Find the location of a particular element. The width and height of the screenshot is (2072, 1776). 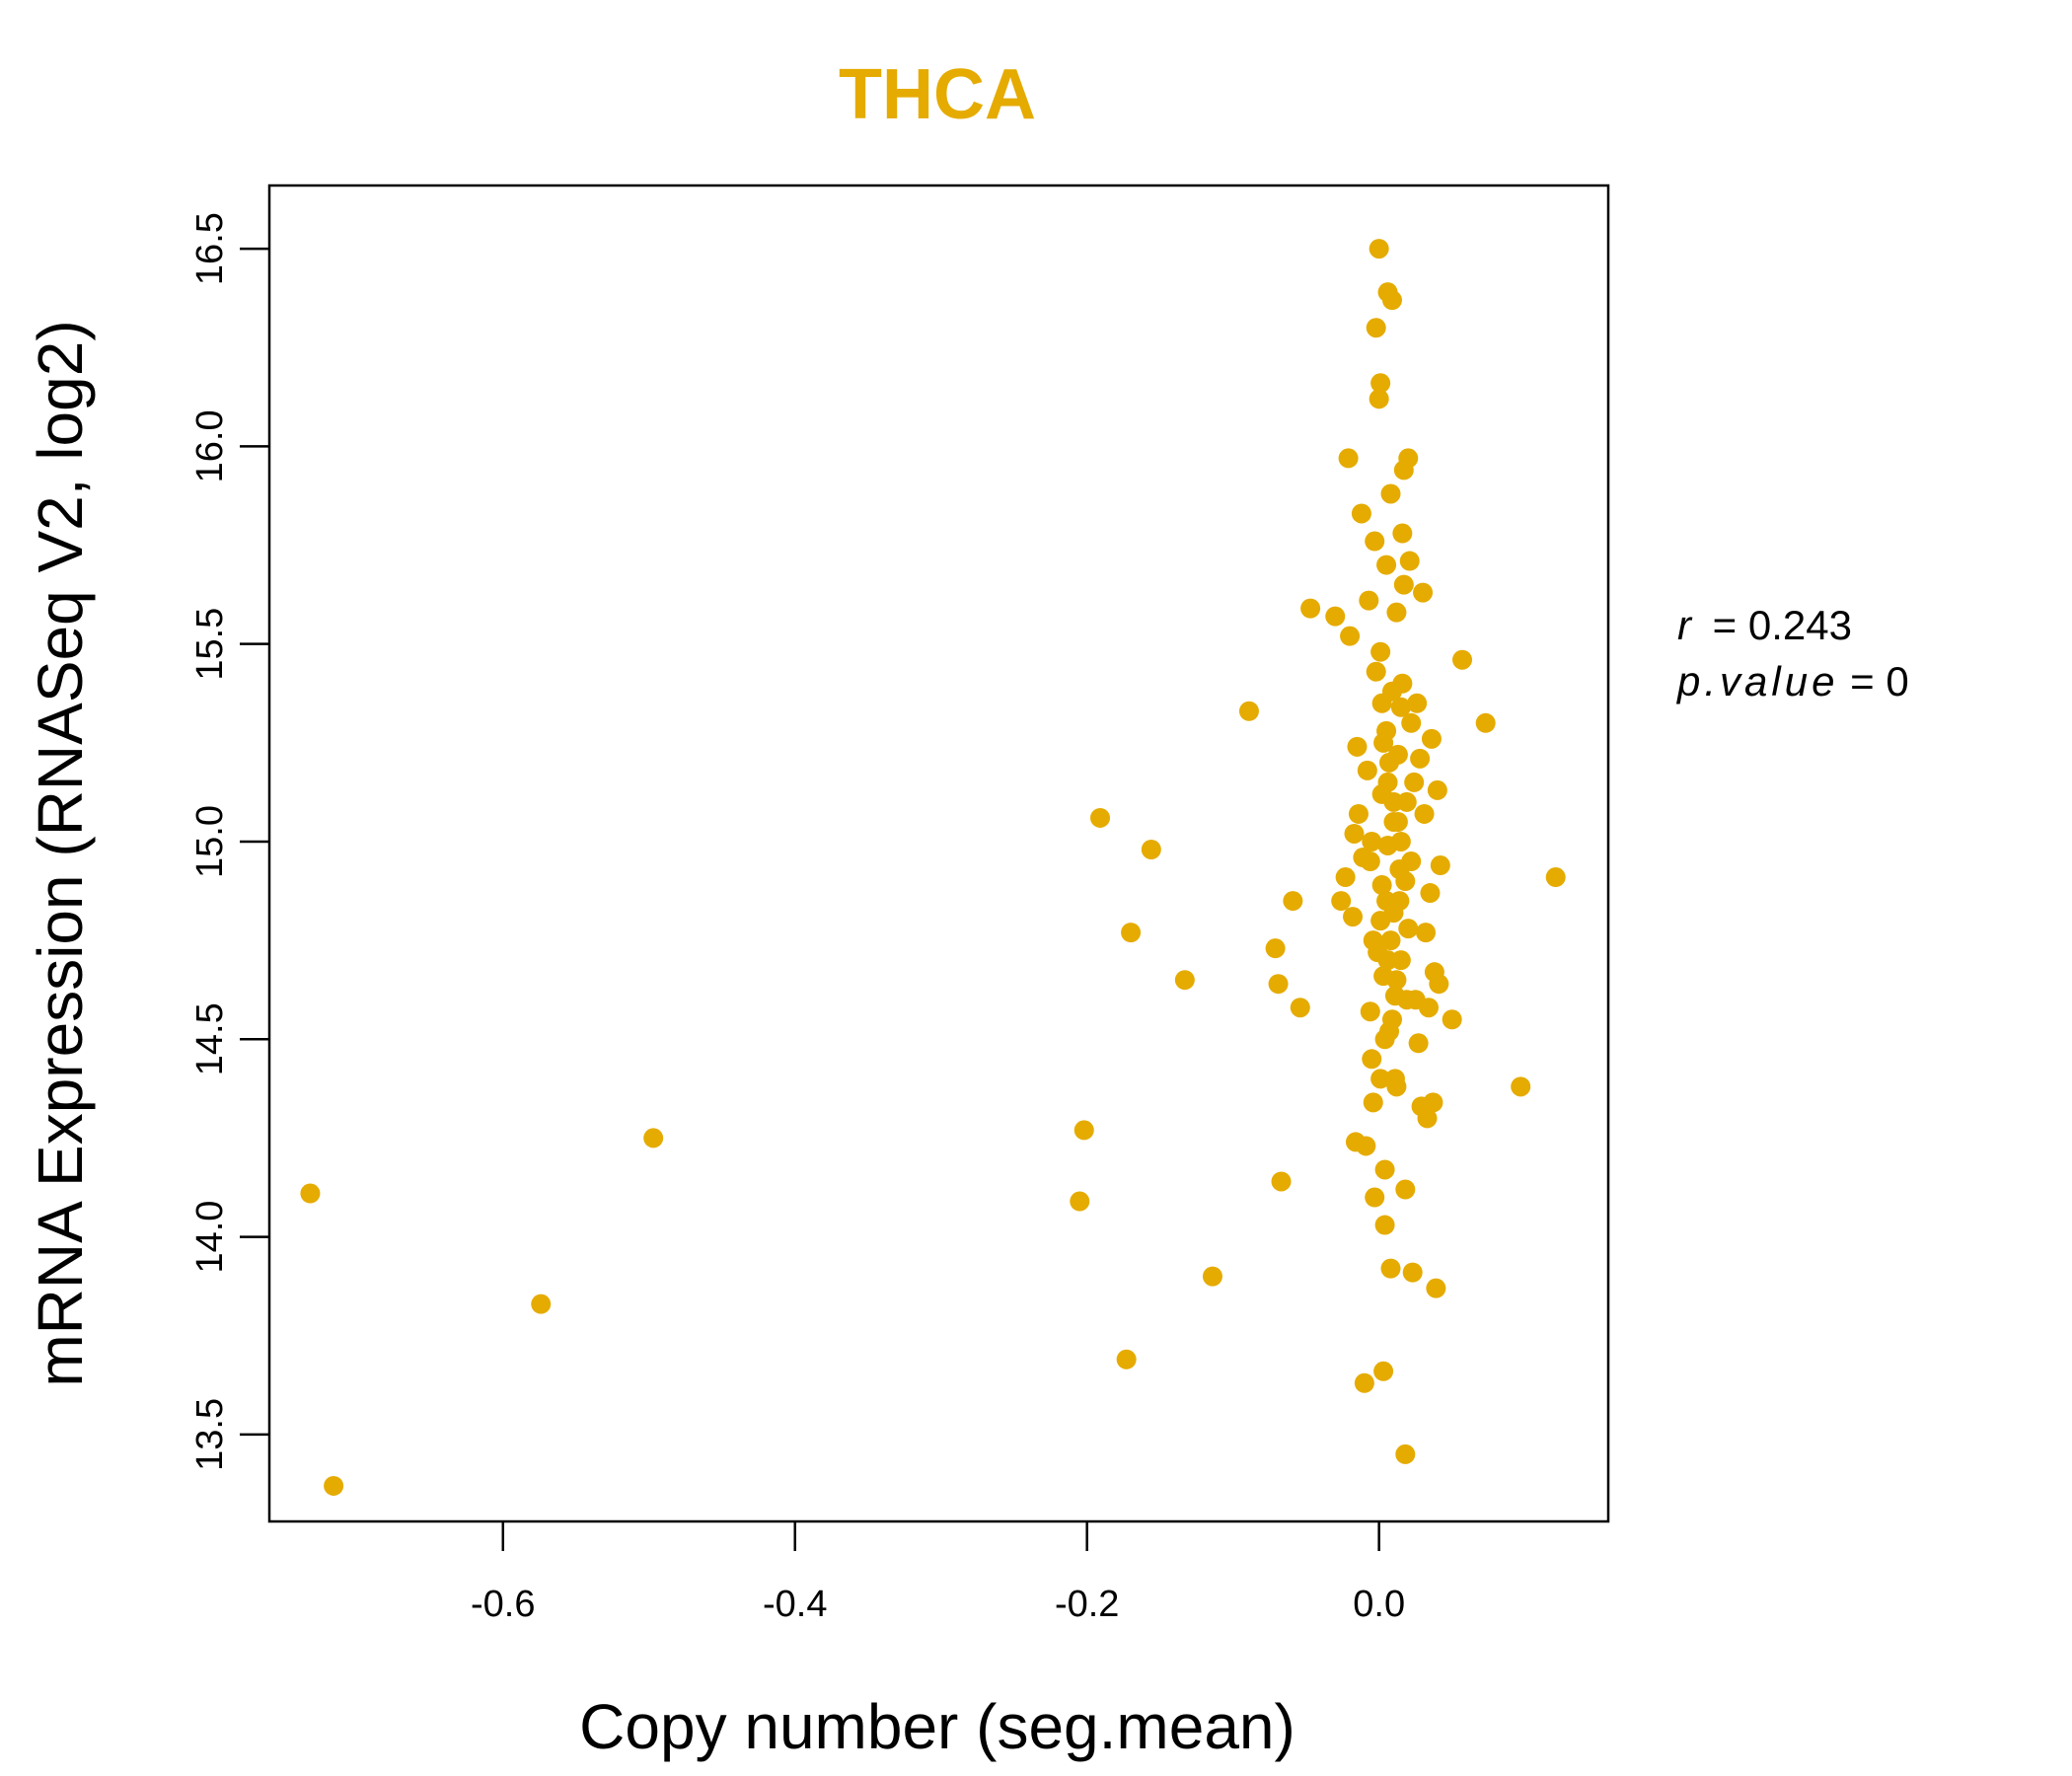

svg-text: r = 0.243 is located at coordinates (1765, 625).